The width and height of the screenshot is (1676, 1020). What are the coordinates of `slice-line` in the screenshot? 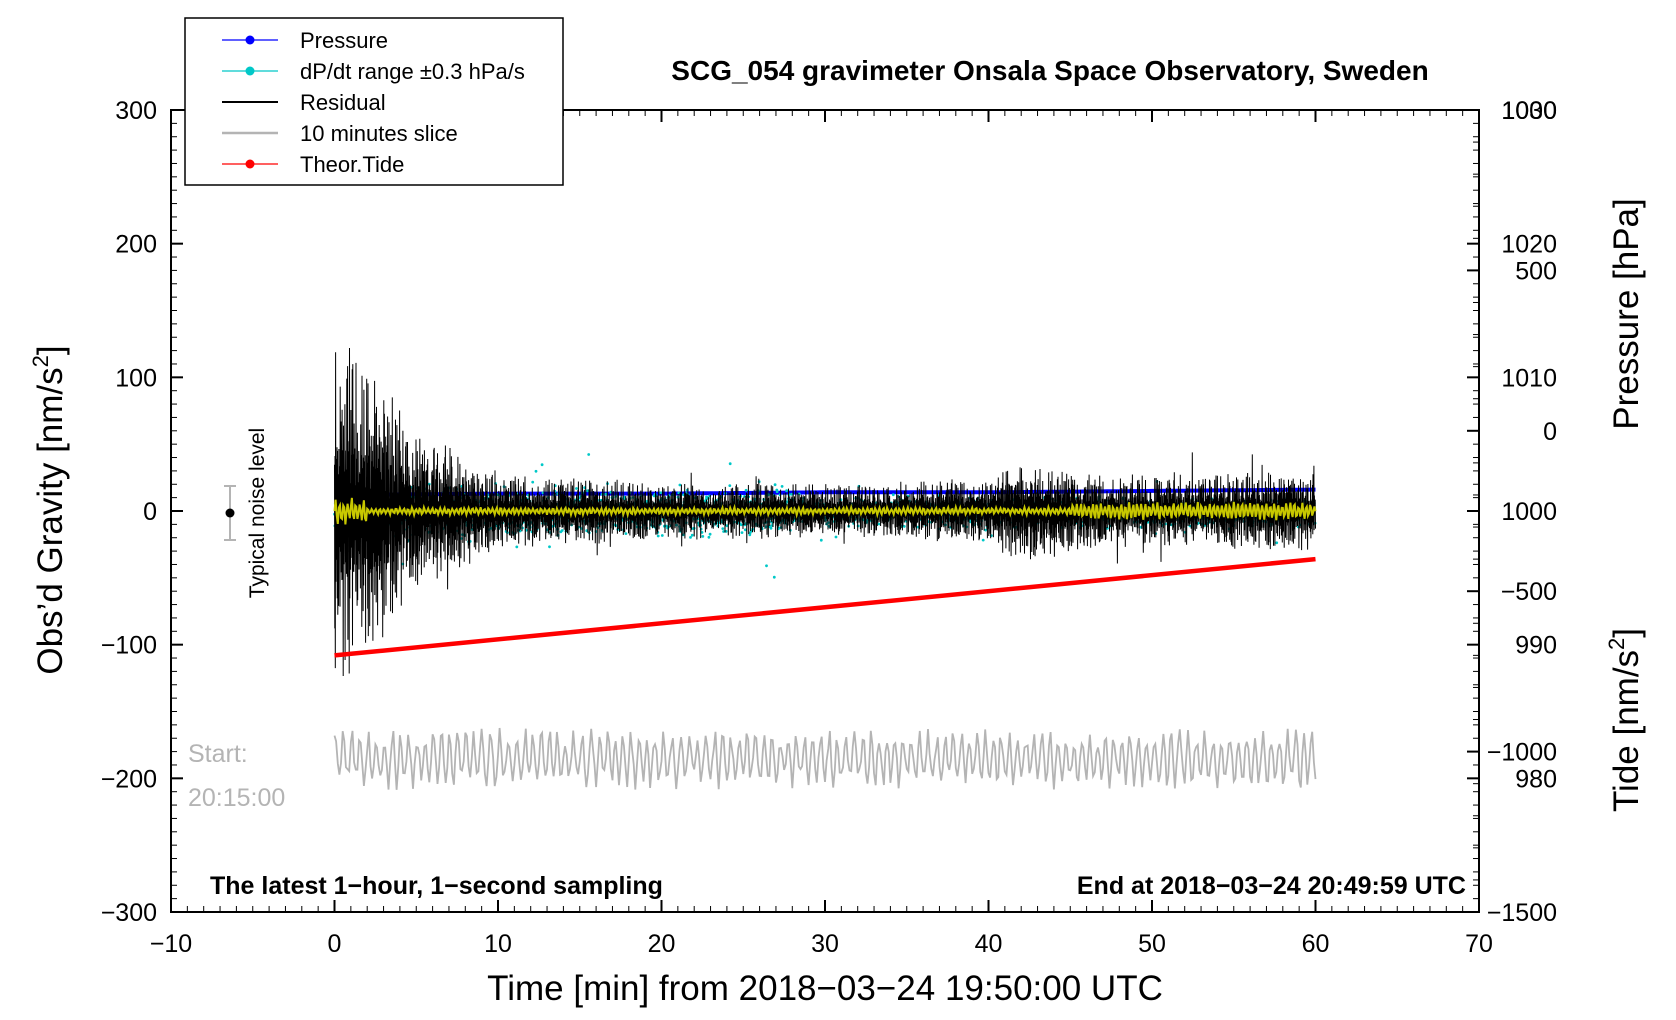 It's located at (825, 758).